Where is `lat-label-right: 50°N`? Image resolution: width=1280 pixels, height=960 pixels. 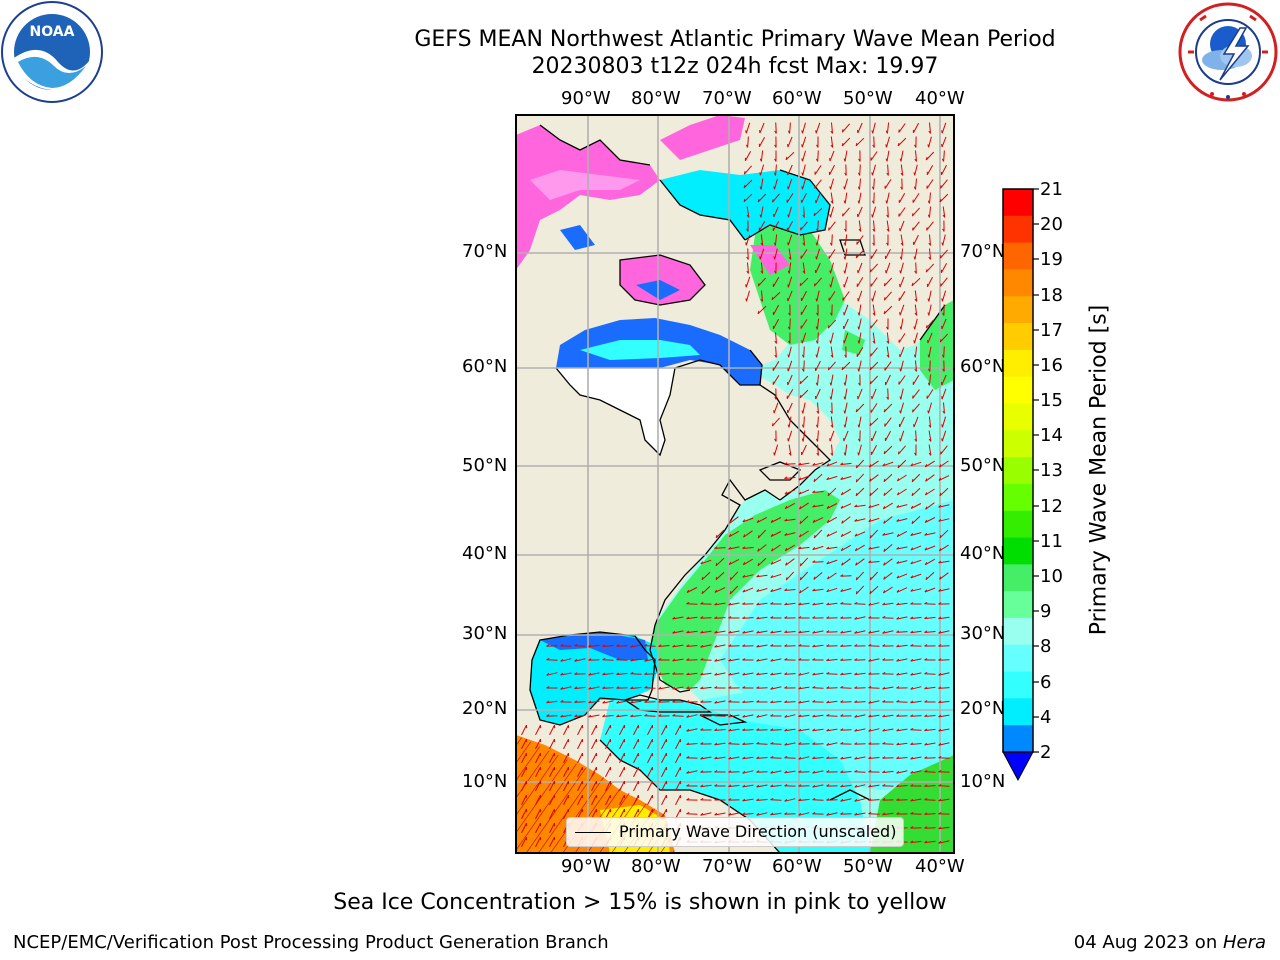
lat-label-right: 50°N is located at coordinates (983, 465).